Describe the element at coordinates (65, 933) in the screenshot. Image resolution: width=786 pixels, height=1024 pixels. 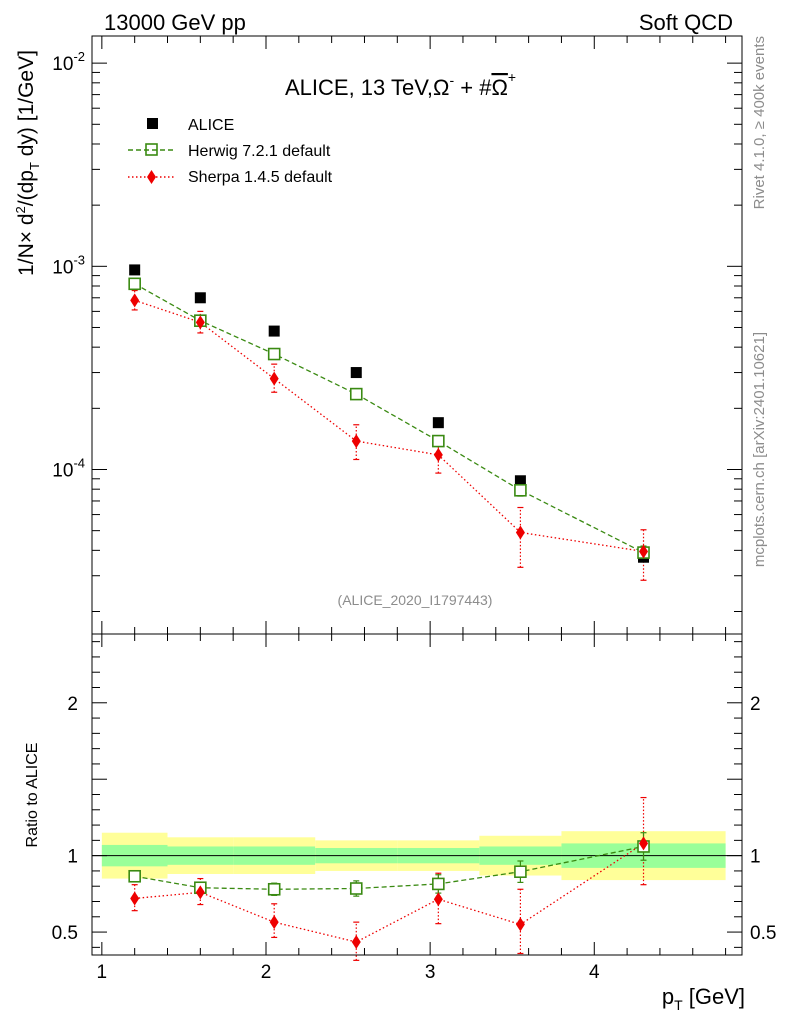
I see `ratio-y-tick-label-left: 0.5` at that location.